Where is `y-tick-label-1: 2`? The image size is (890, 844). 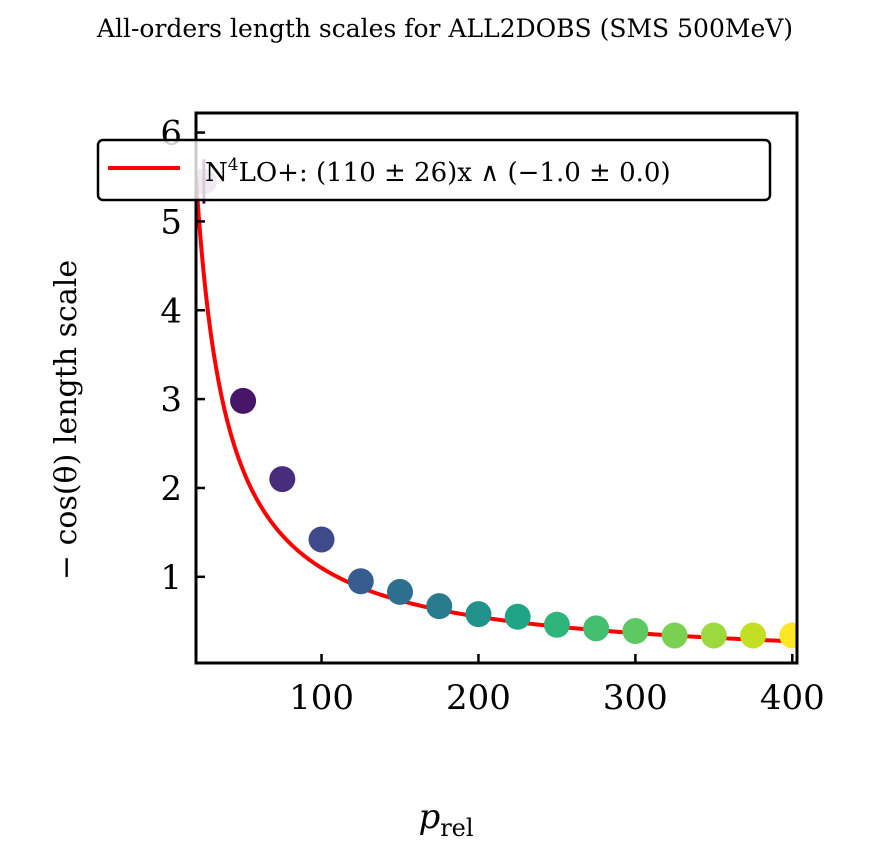
y-tick-label-1: 2 is located at coordinates (171, 489).